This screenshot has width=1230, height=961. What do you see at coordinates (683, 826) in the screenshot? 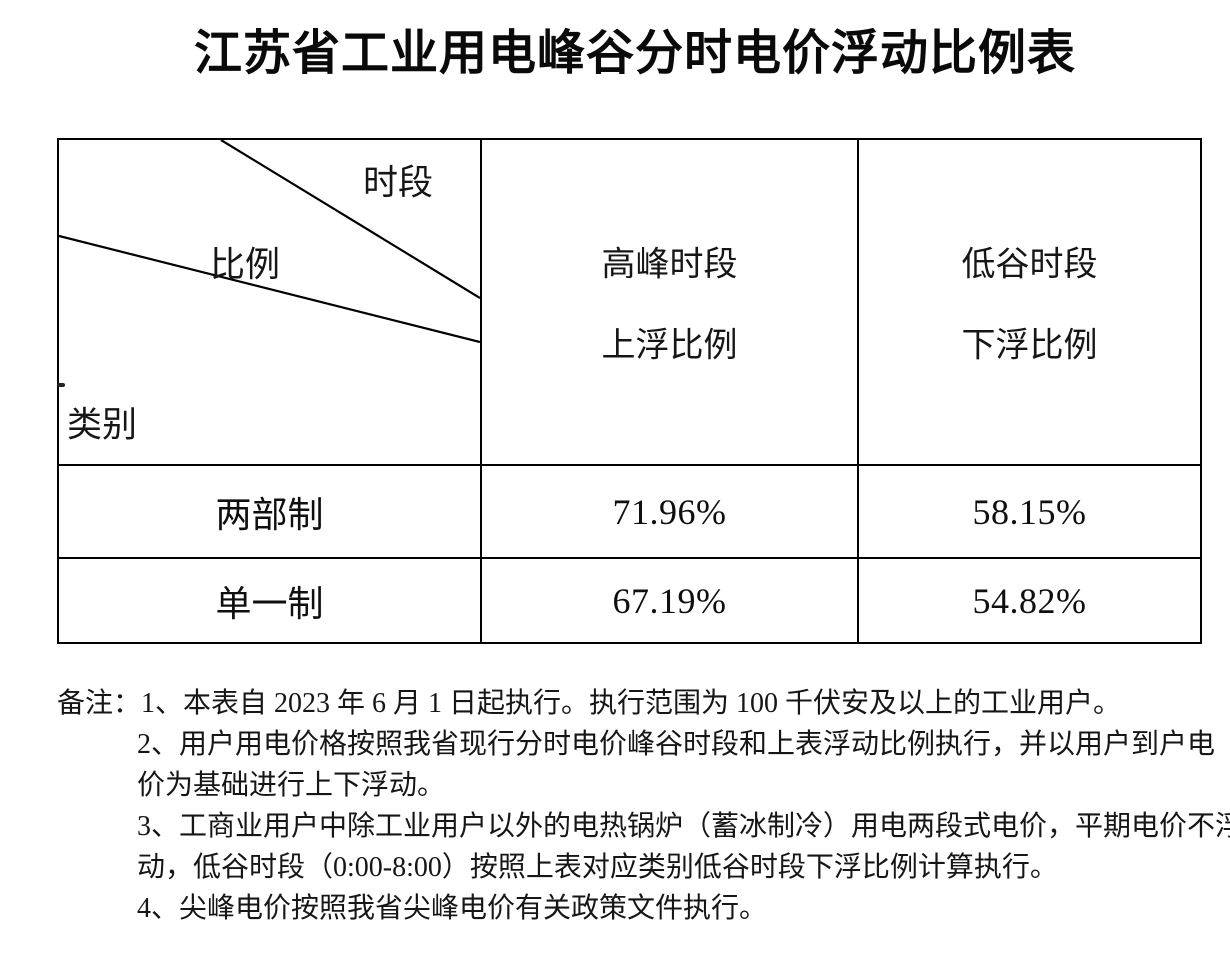
I see `note-line-4: 3、工商业用户中除工业用户以外的电热锅炉（蓄冰制冷）用电两段式电价，平期电价不浮` at bounding box center [683, 826].